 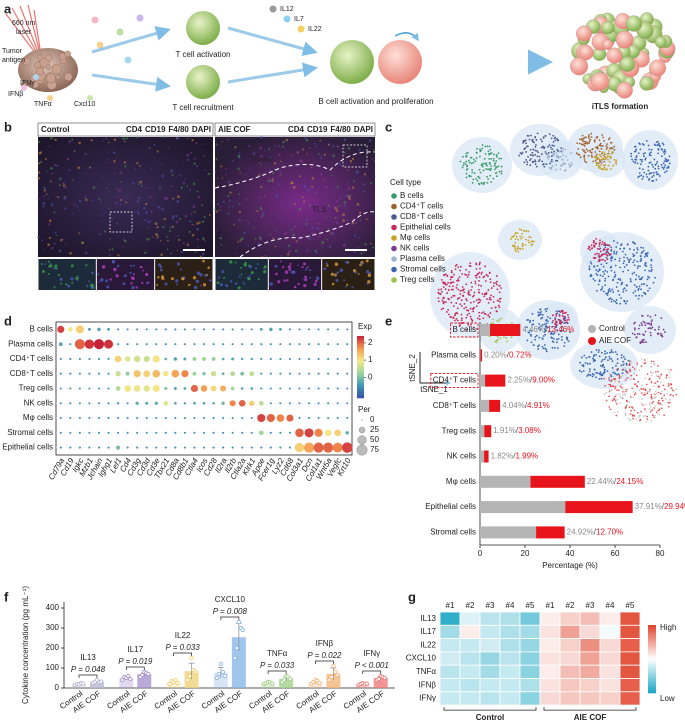 I want to click on cytokine-label: IL12, so click(x=287, y=9).